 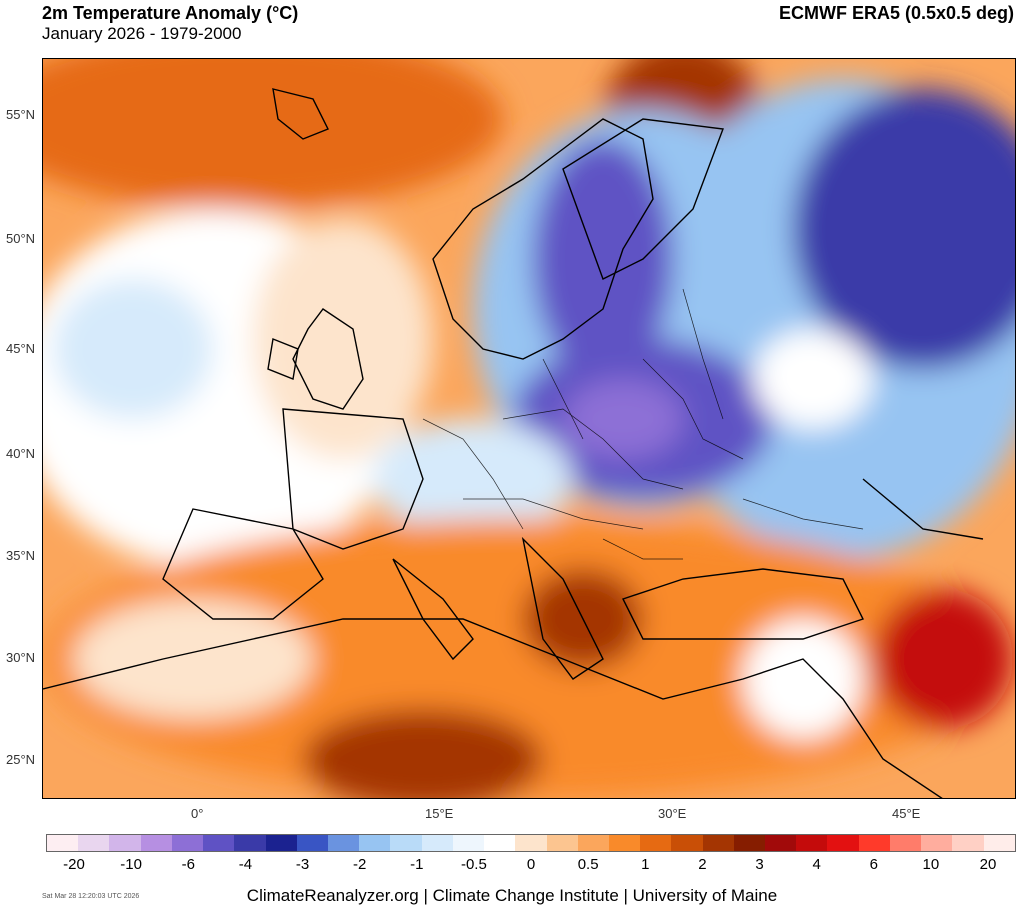 What do you see at coordinates (417, 864) in the screenshot?
I see `legend-tick-label: -1` at bounding box center [417, 864].